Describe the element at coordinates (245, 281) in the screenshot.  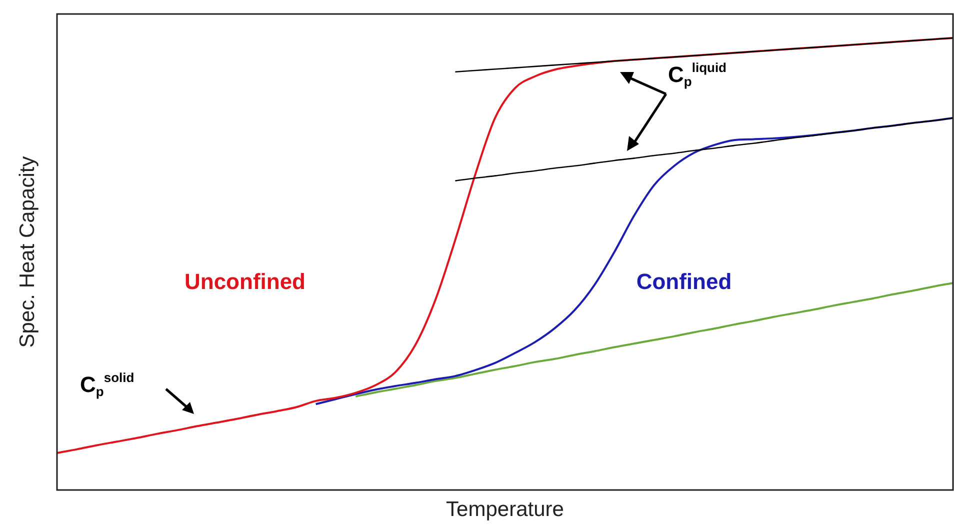
I see `text: Unconfined` at that location.